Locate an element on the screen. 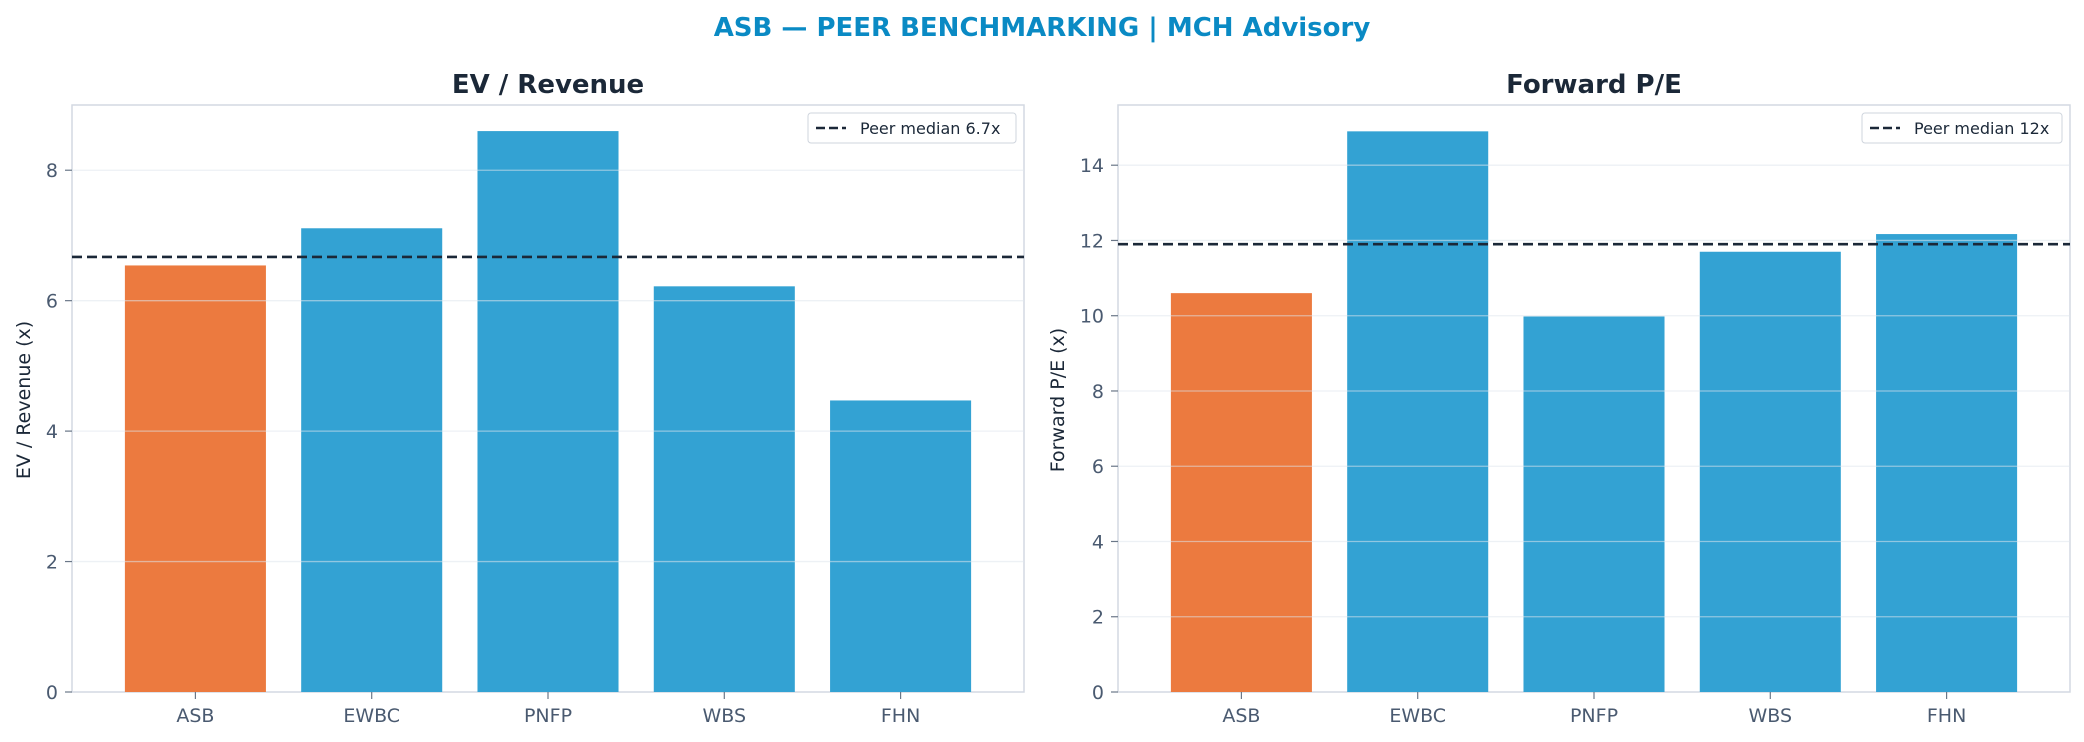  ev-revenue-title: EV / Revenue is located at coordinates (548, 85).